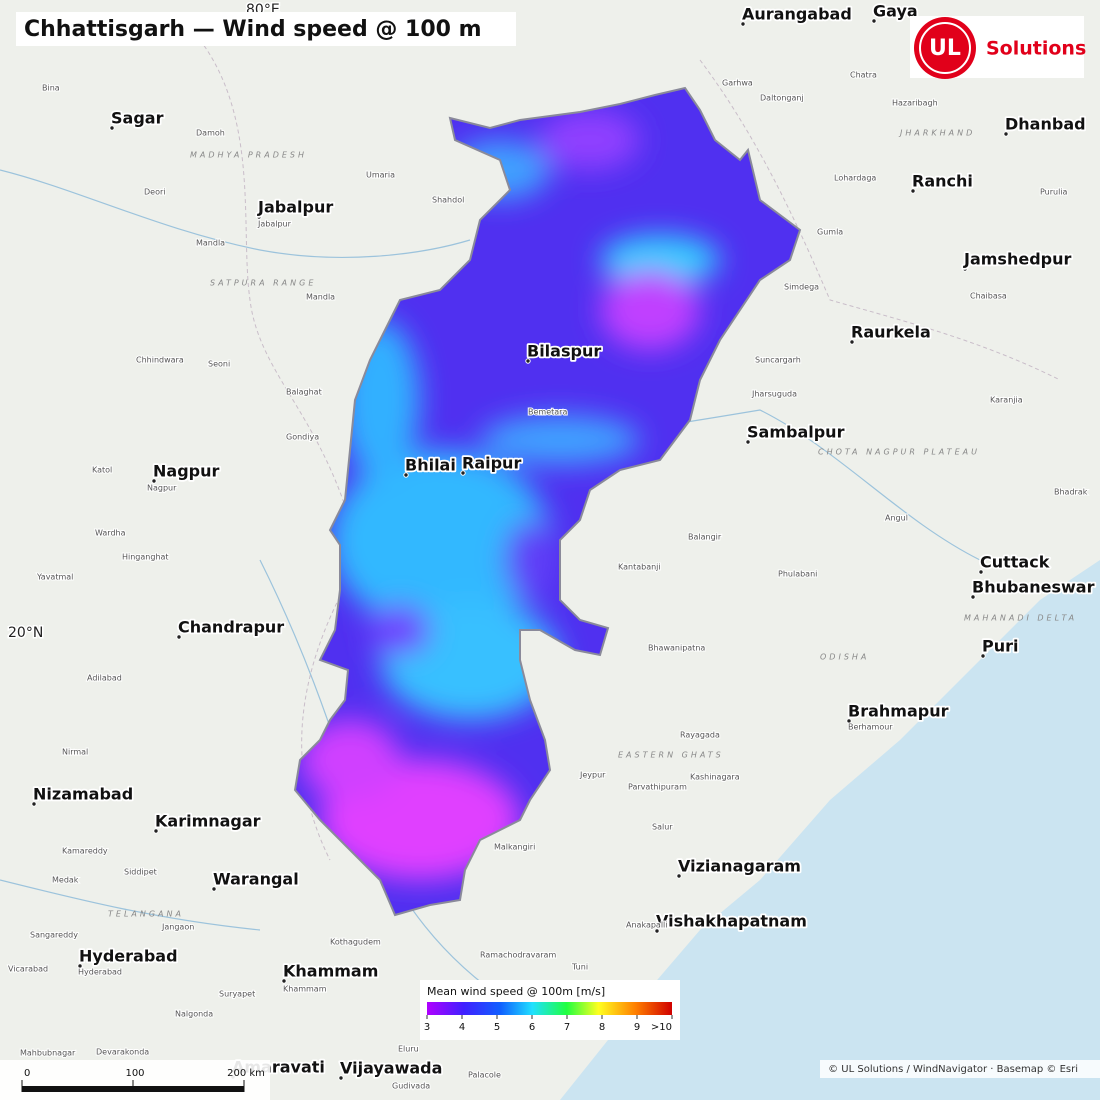 The height and width of the screenshot is (1100, 1100). Describe the element at coordinates (774, 394) in the screenshot. I see `place-label: Jharsuguda` at that location.